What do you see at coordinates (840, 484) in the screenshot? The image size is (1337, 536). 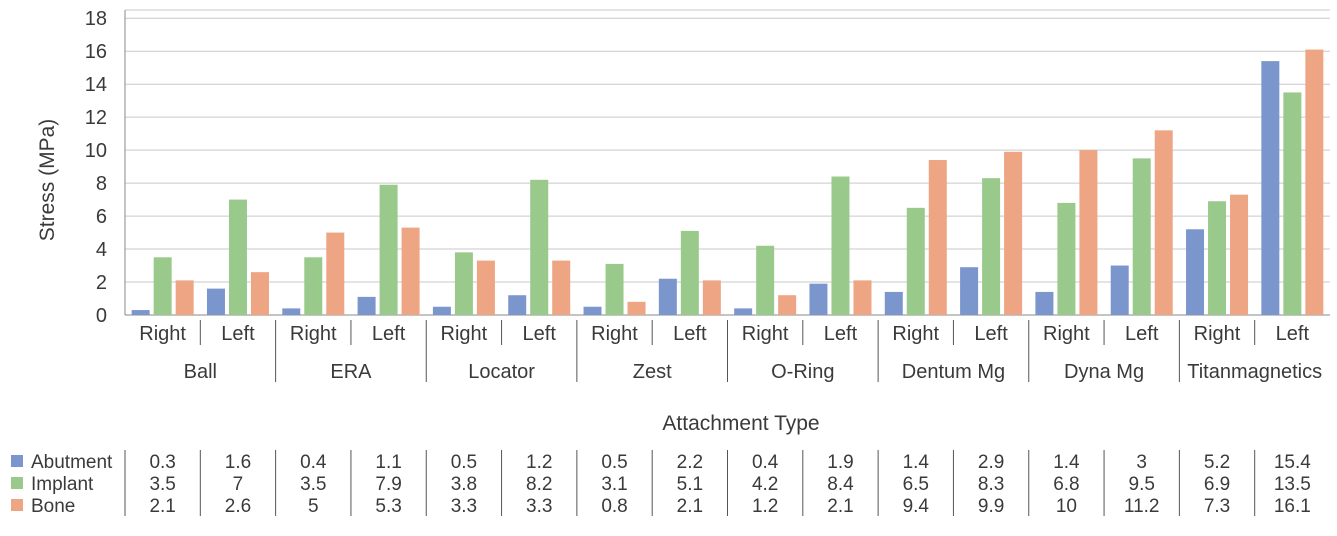 I see `data-label-implant: 8.4` at bounding box center [840, 484].